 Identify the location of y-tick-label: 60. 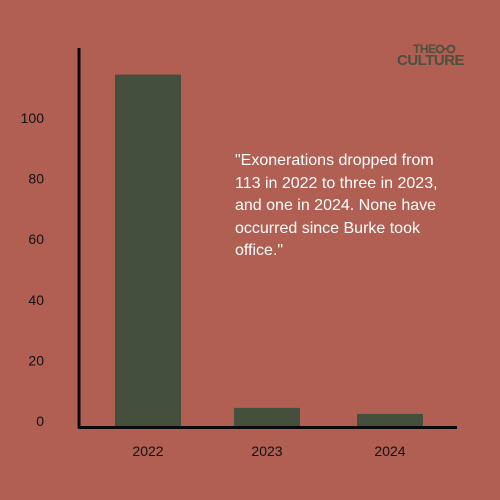
(36, 239).